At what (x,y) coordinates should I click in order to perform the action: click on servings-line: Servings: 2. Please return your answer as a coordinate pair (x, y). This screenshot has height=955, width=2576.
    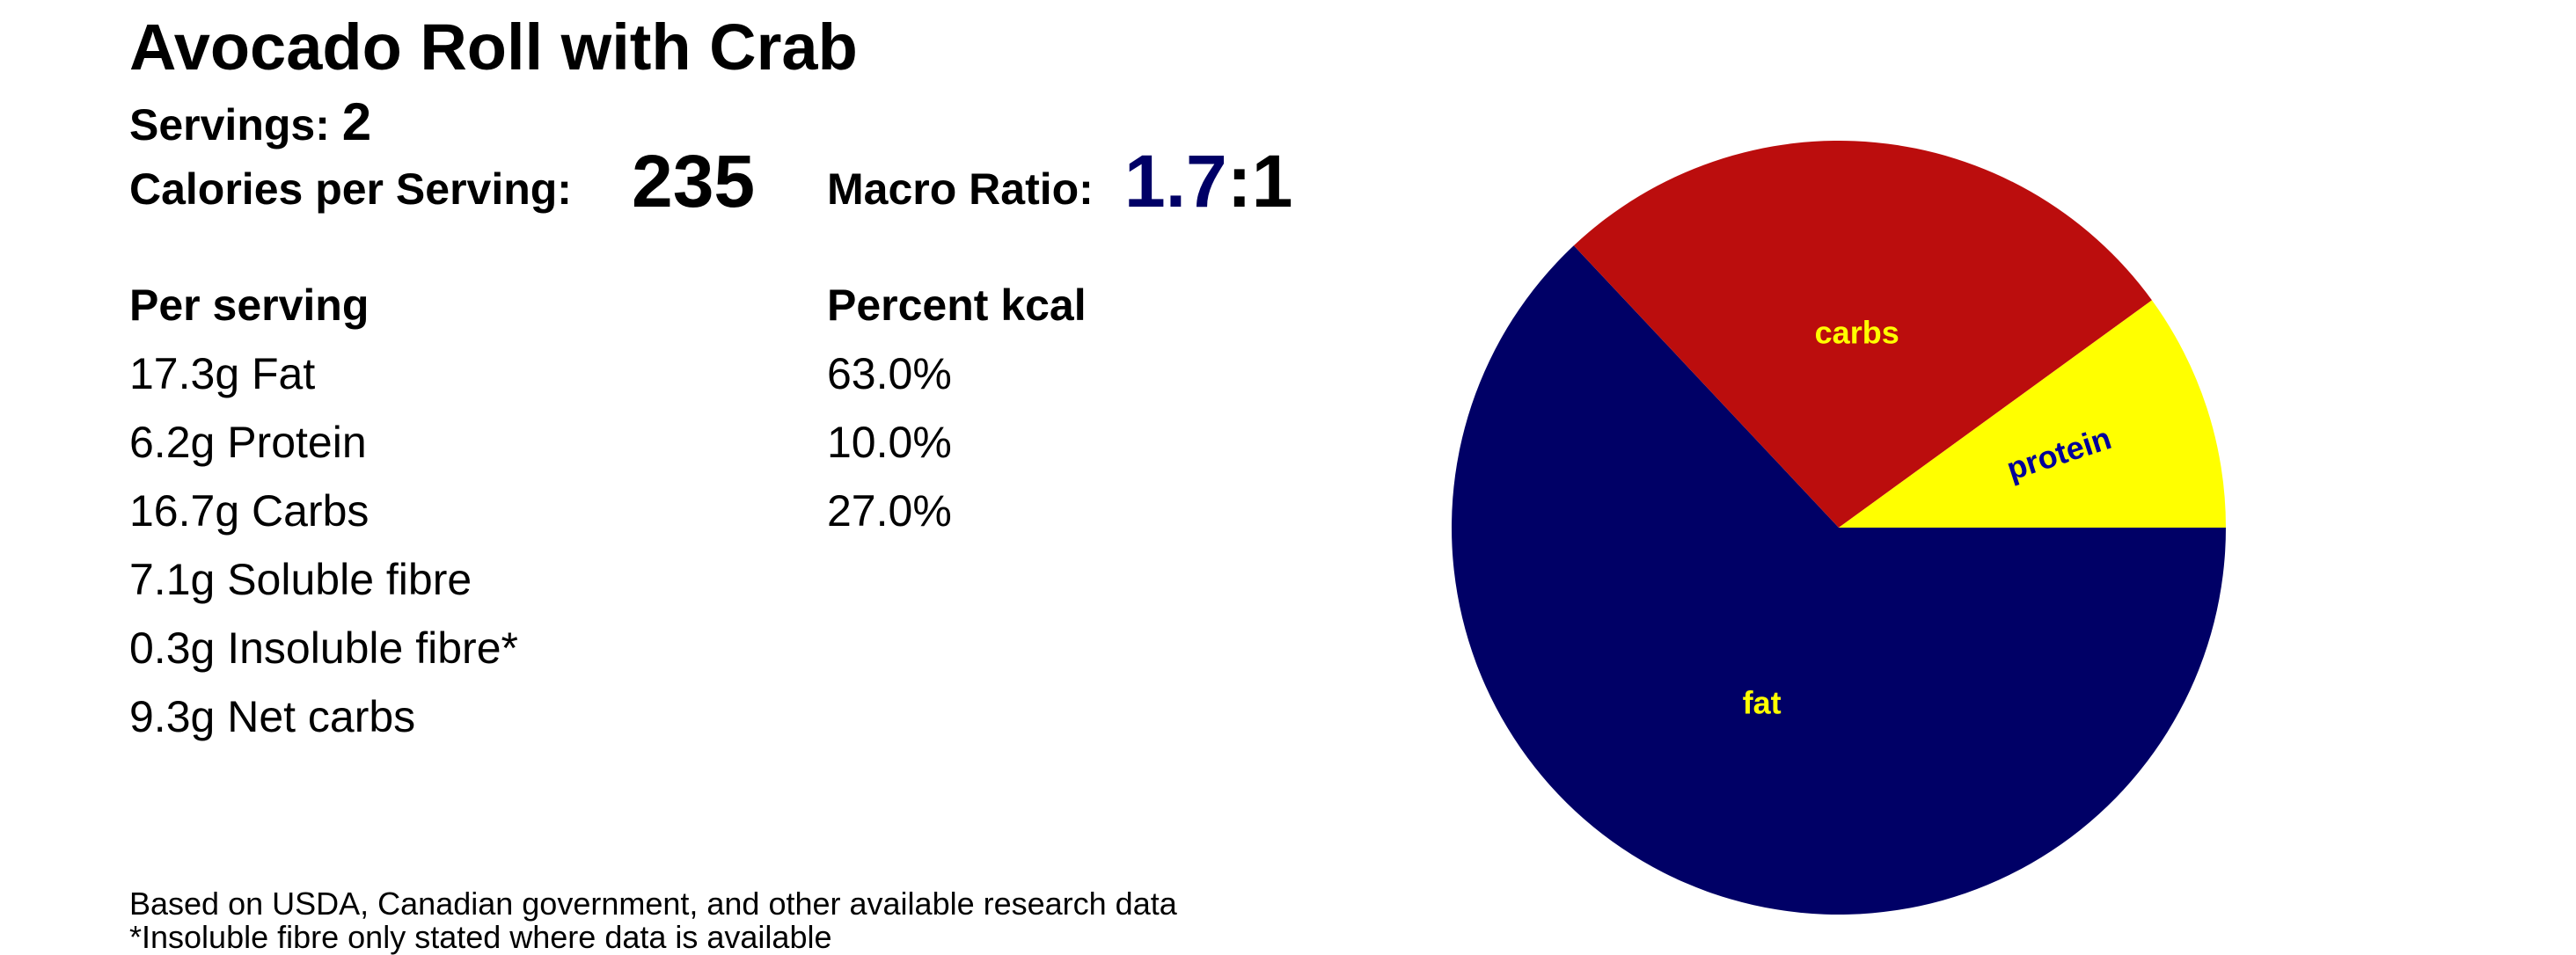
    Looking at the image, I should click on (250, 123).